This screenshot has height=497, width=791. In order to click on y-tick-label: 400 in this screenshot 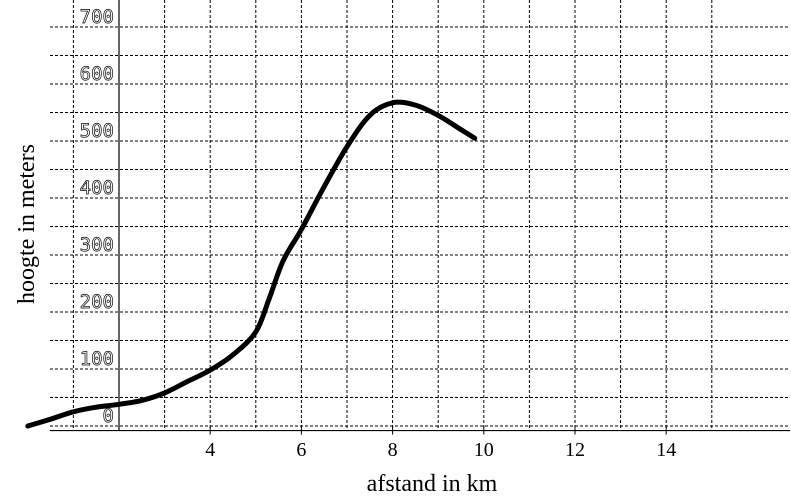, I will do `click(97, 188)`.